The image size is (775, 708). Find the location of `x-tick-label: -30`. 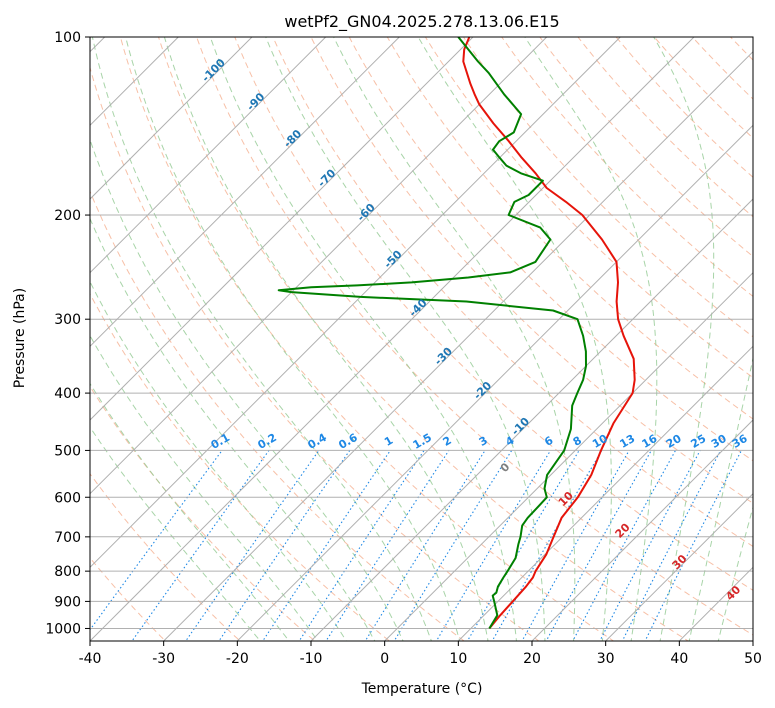

x-tick-label: -30 is located at coordinates (163, 659).